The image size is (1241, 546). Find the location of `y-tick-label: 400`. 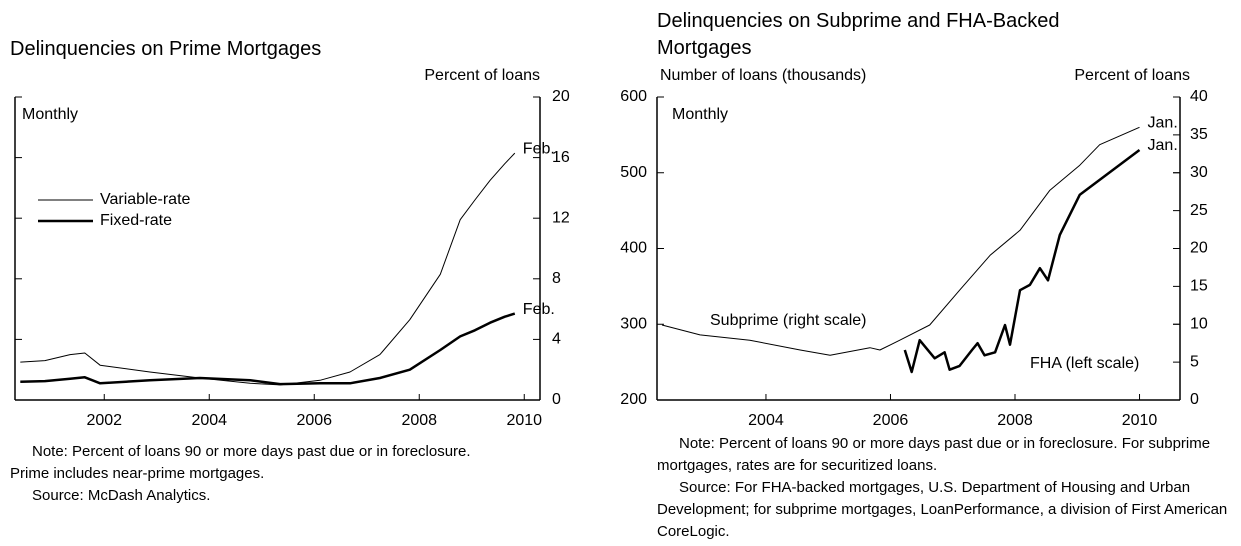

y-tick-label: 400 is located at coordinates (633, 248).